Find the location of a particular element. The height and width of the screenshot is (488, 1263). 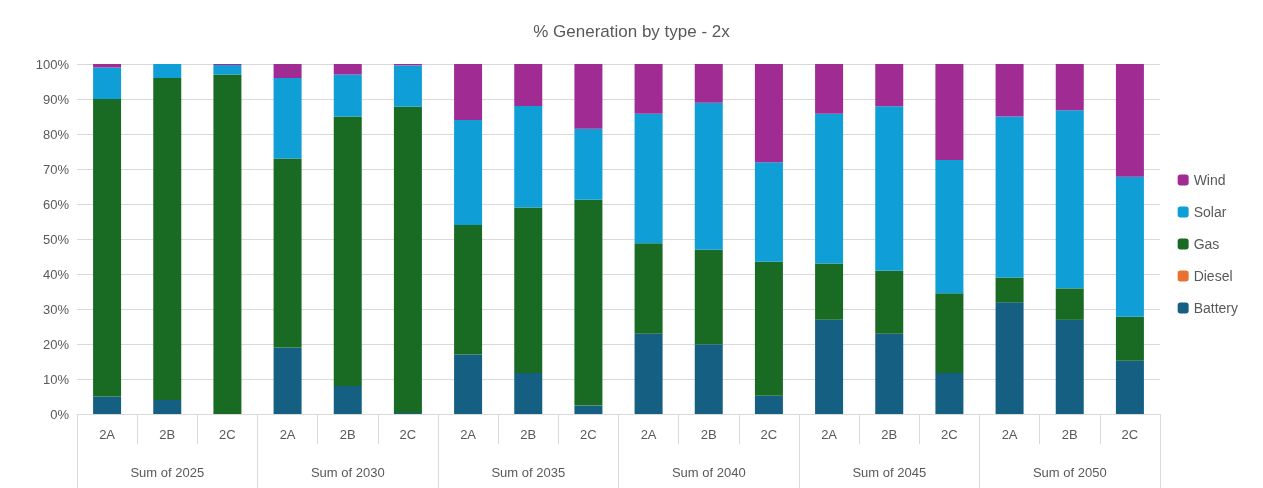

y-tick-label: 50% is located at coordinates (56, 239).